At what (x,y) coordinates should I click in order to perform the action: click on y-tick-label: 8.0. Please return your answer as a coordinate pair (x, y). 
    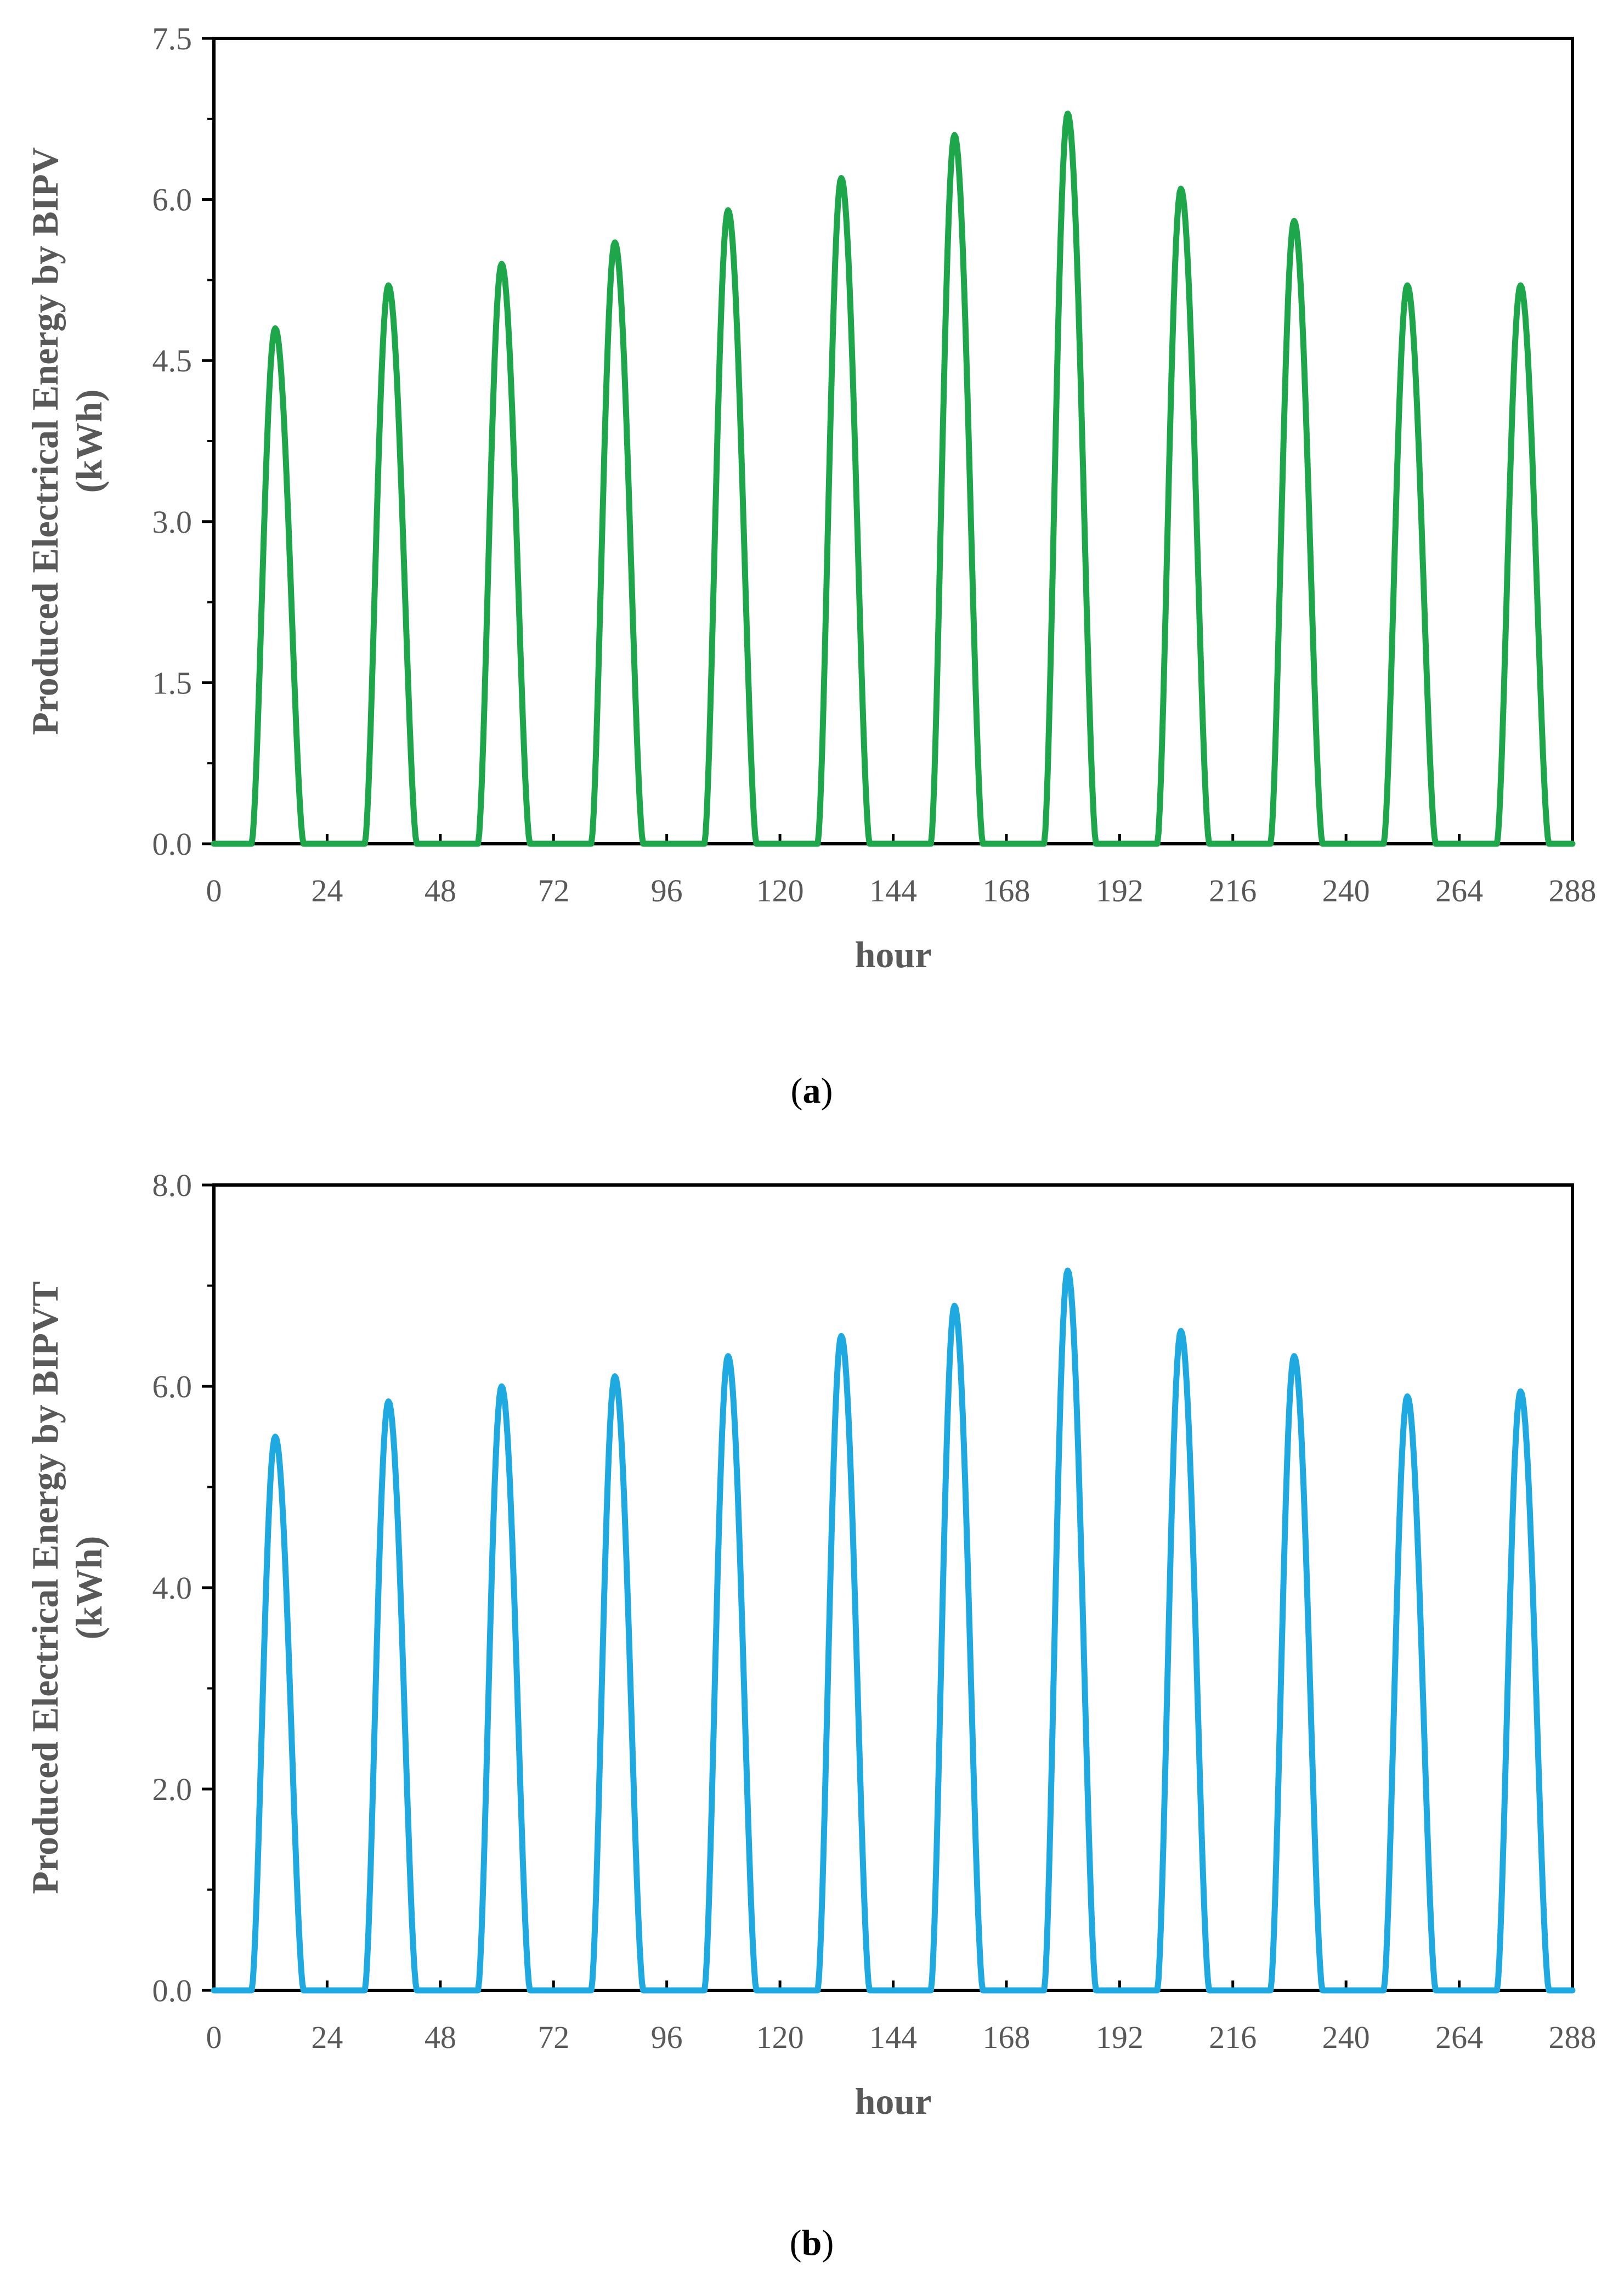
    Looking at the image, I should click on (173, 1185).